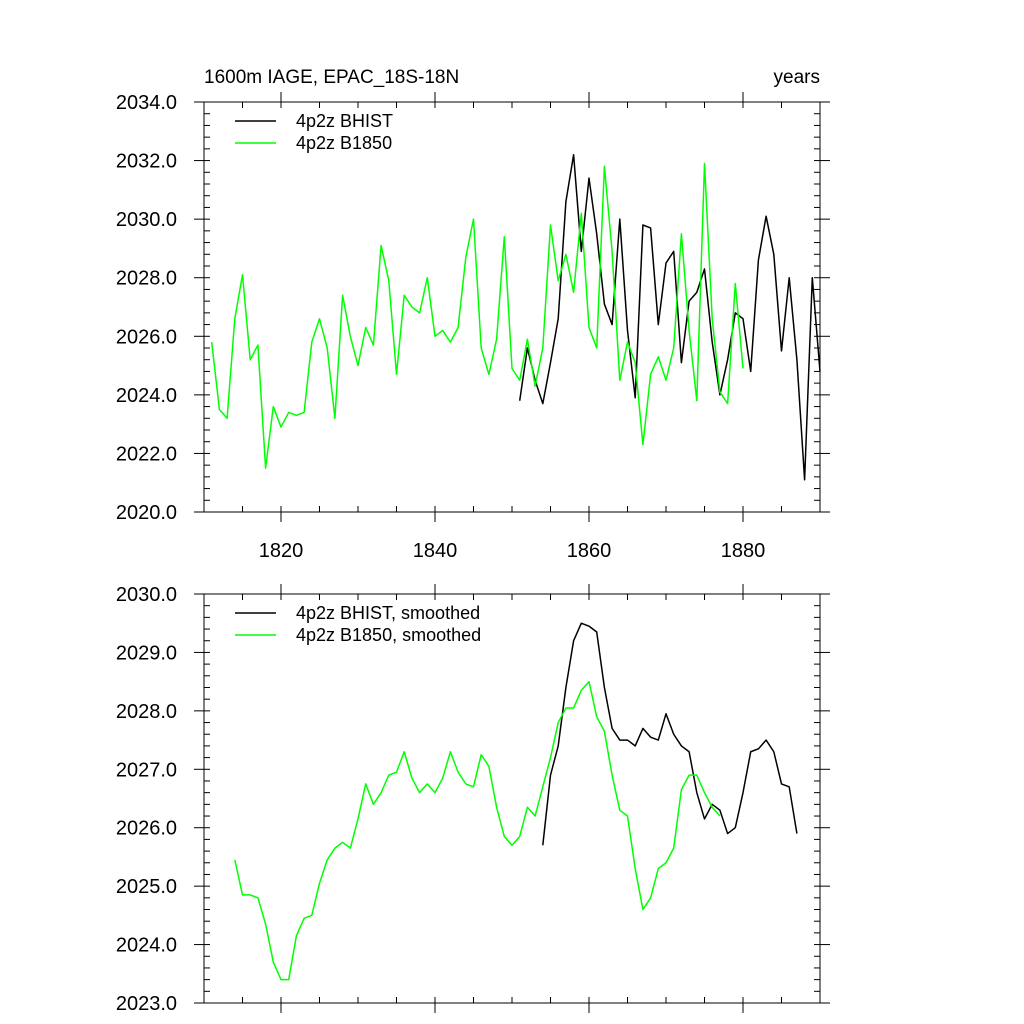 The width and height of the screenshot is (1024, 1024). Describe the element at coordinates (797, 77) in the screenshot. I see `top-panel-units: years` at that location.